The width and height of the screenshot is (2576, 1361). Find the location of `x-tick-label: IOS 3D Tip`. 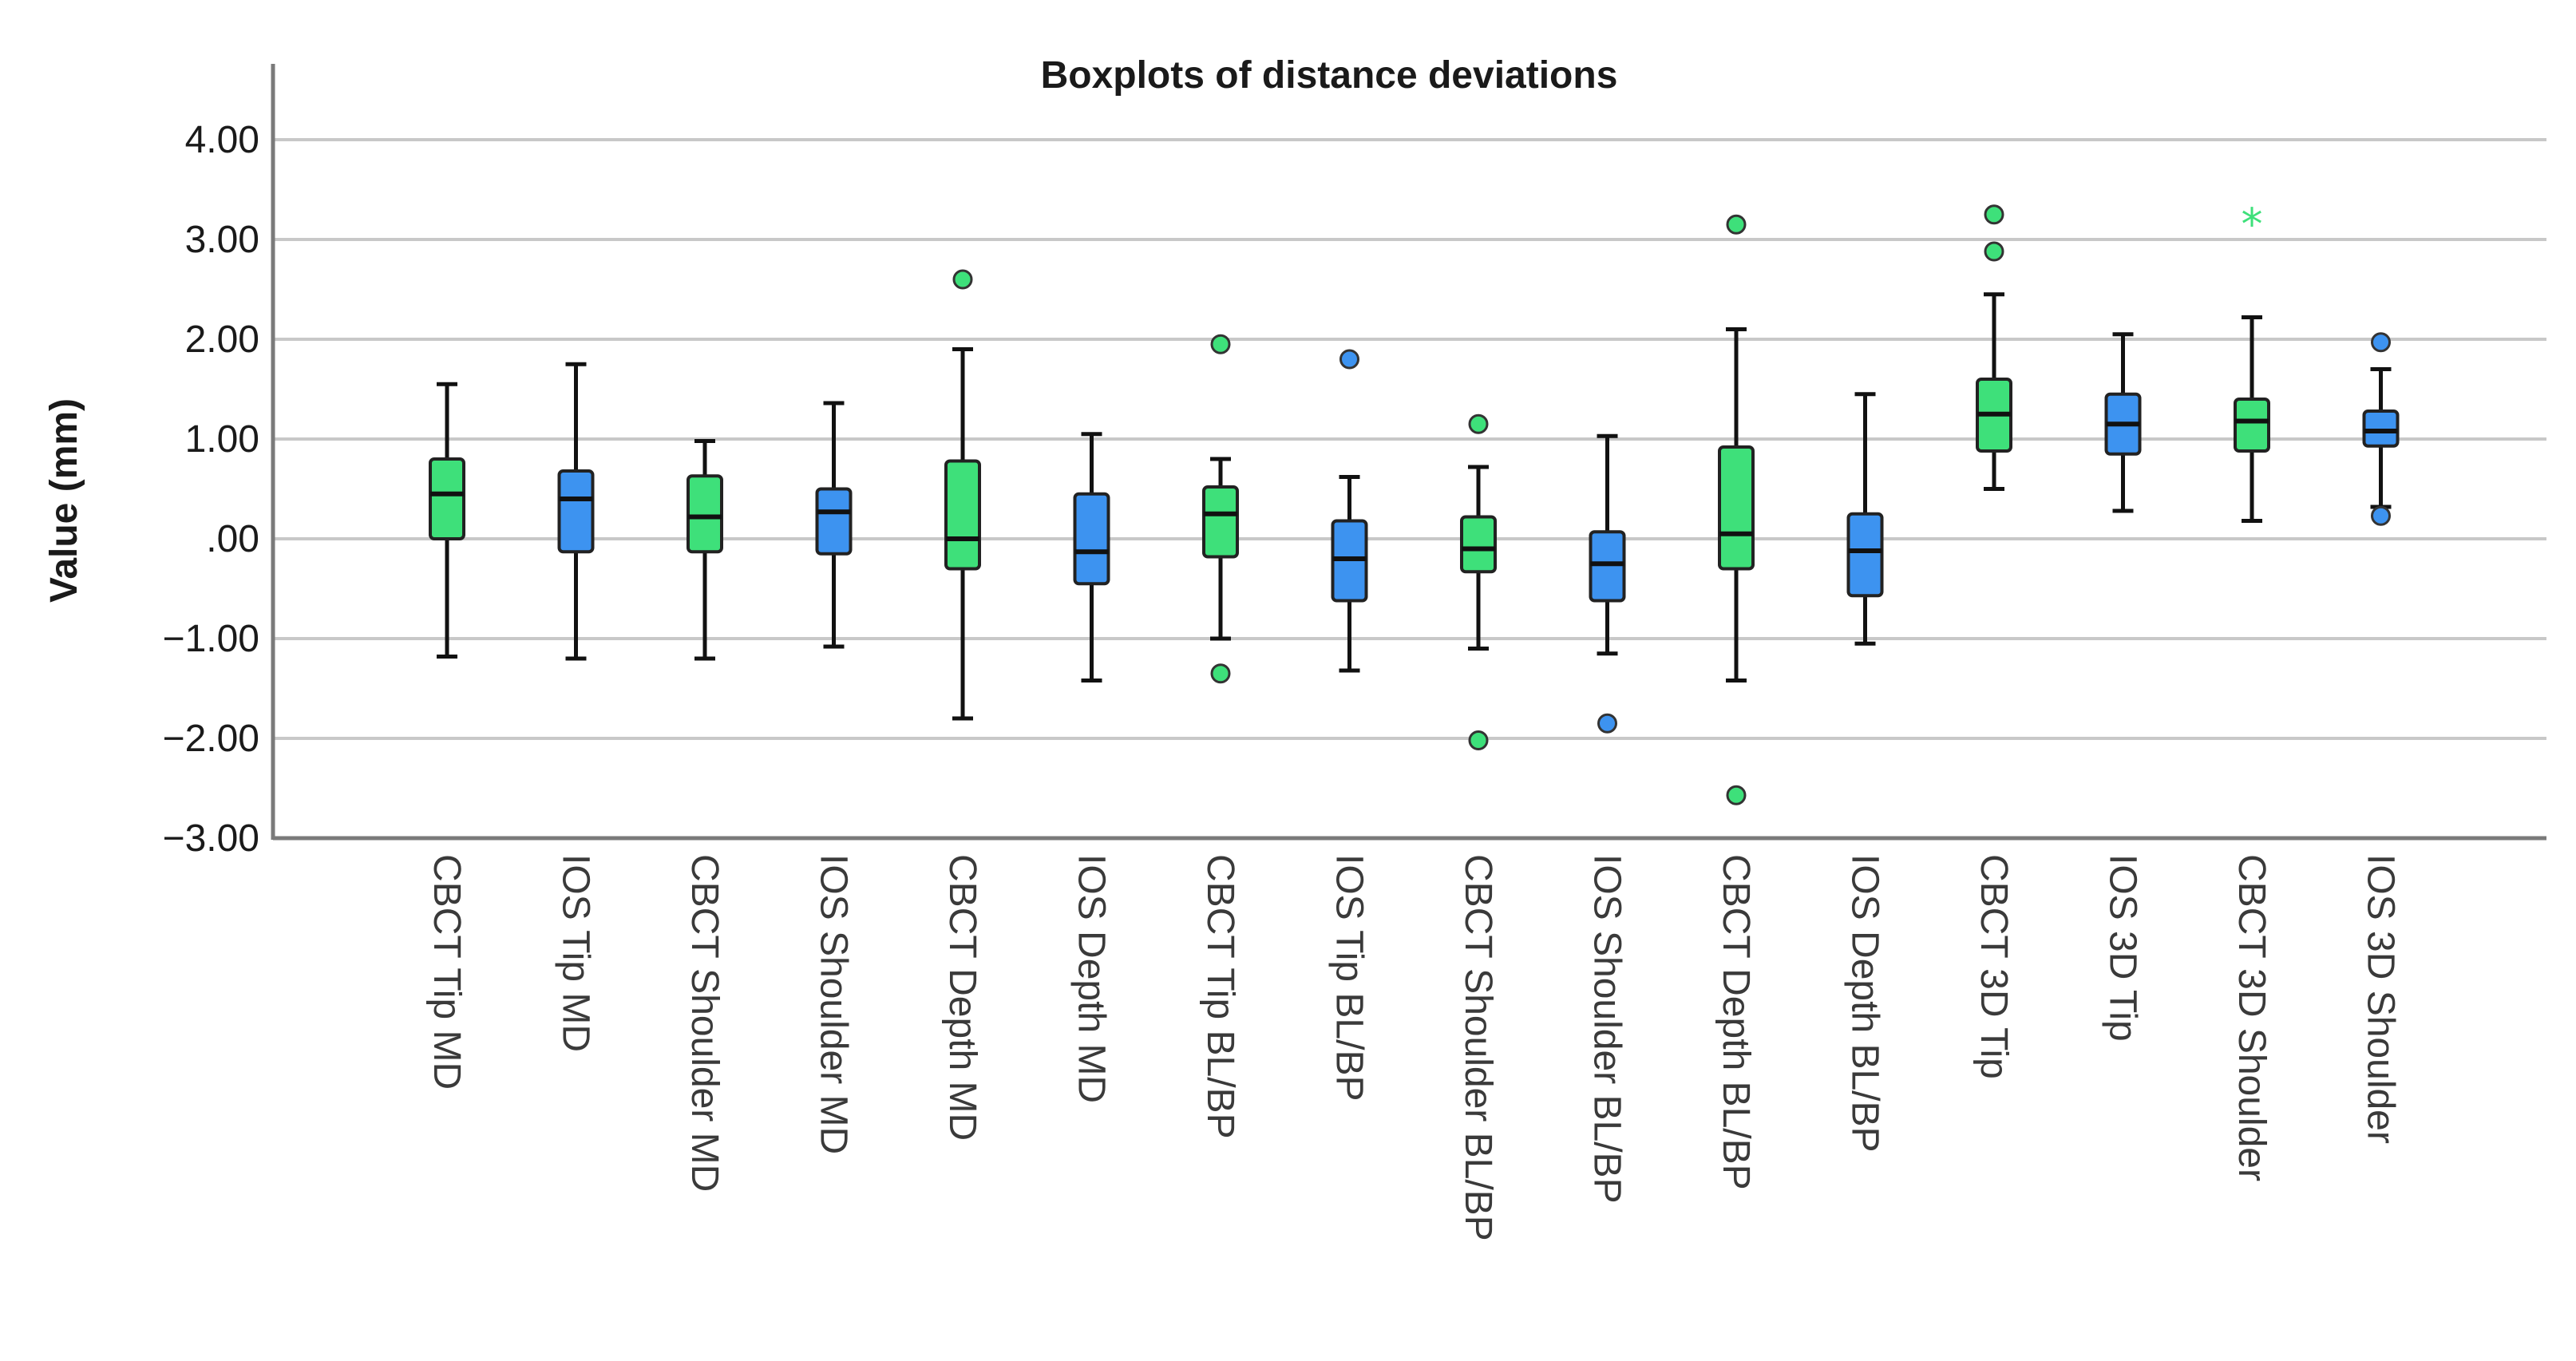

x-tick-label: IOS 3D Tip is located at coordinates (2123, 948).